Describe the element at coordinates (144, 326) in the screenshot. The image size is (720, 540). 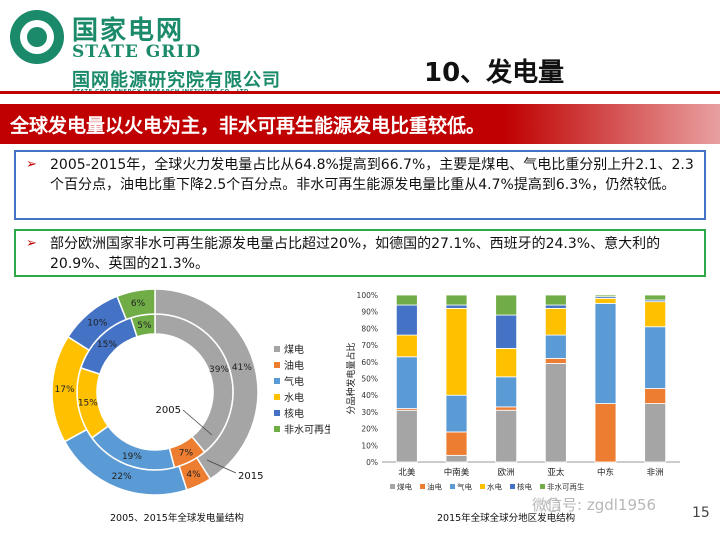
I see `donut-slice-label: 5%` at that location.